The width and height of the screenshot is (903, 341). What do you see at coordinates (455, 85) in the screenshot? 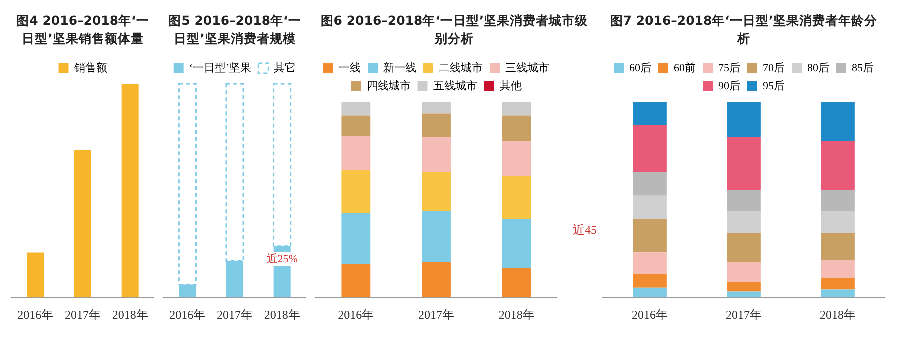
I see `legend-label: 五线城市` at bounding box center [455, 85].